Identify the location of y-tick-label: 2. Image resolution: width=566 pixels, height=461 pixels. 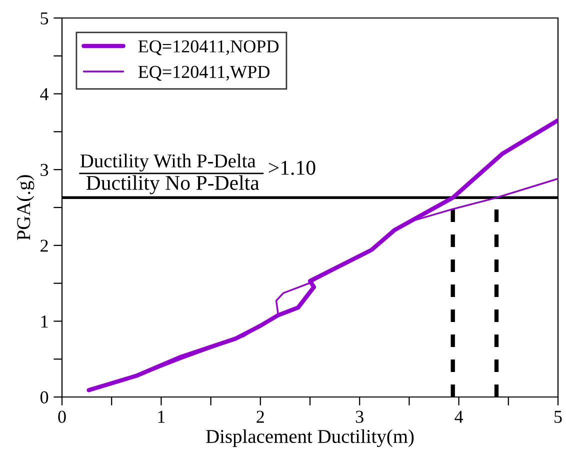
(44, 246).